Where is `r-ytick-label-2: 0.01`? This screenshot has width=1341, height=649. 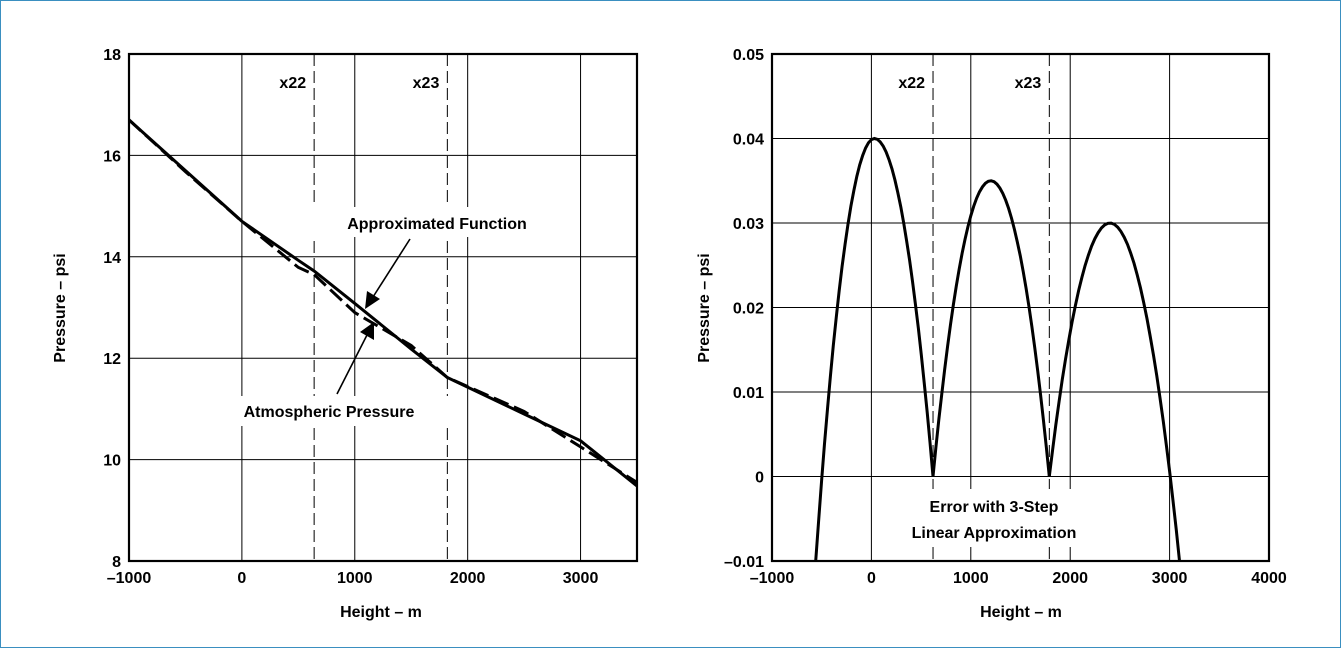
r-ytick-label-2: 0.01 is located at coordinates (748, 393).